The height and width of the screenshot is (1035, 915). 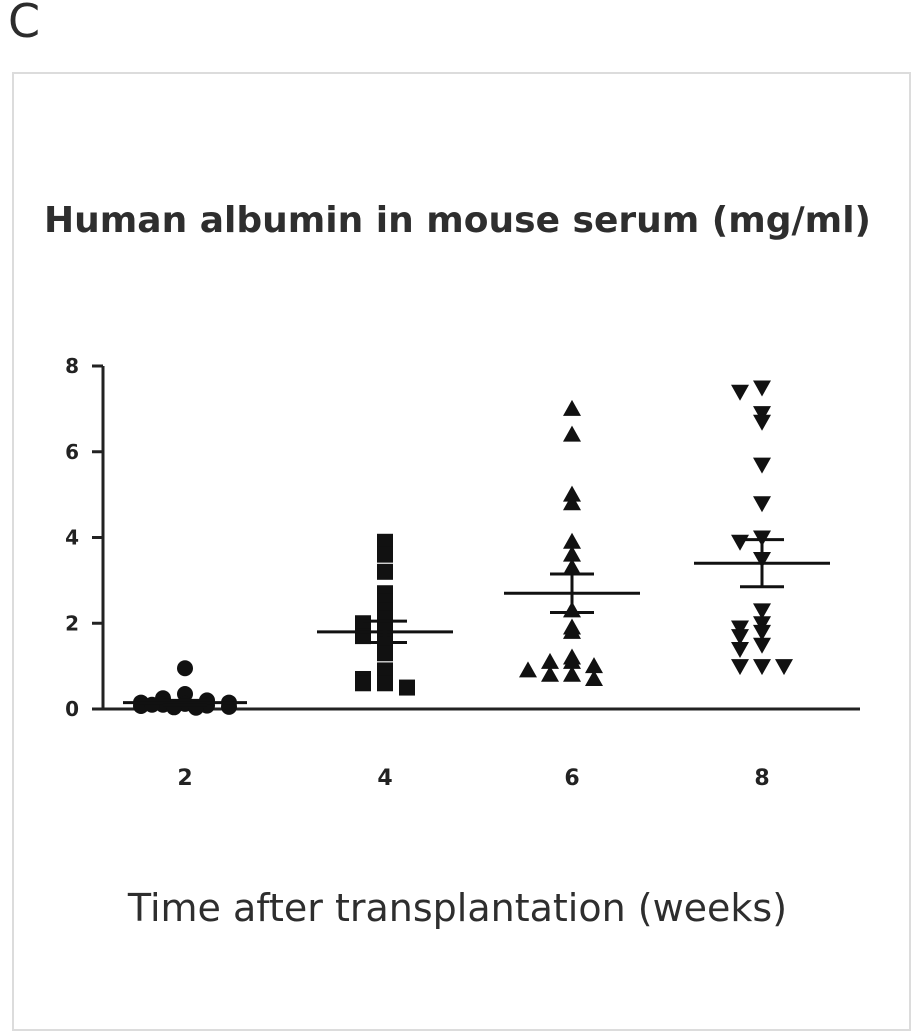 What do you see at coordinates (184, 778) in the screenshot?
I see `x-tick-label: 2` at bounding box center [184, 778].